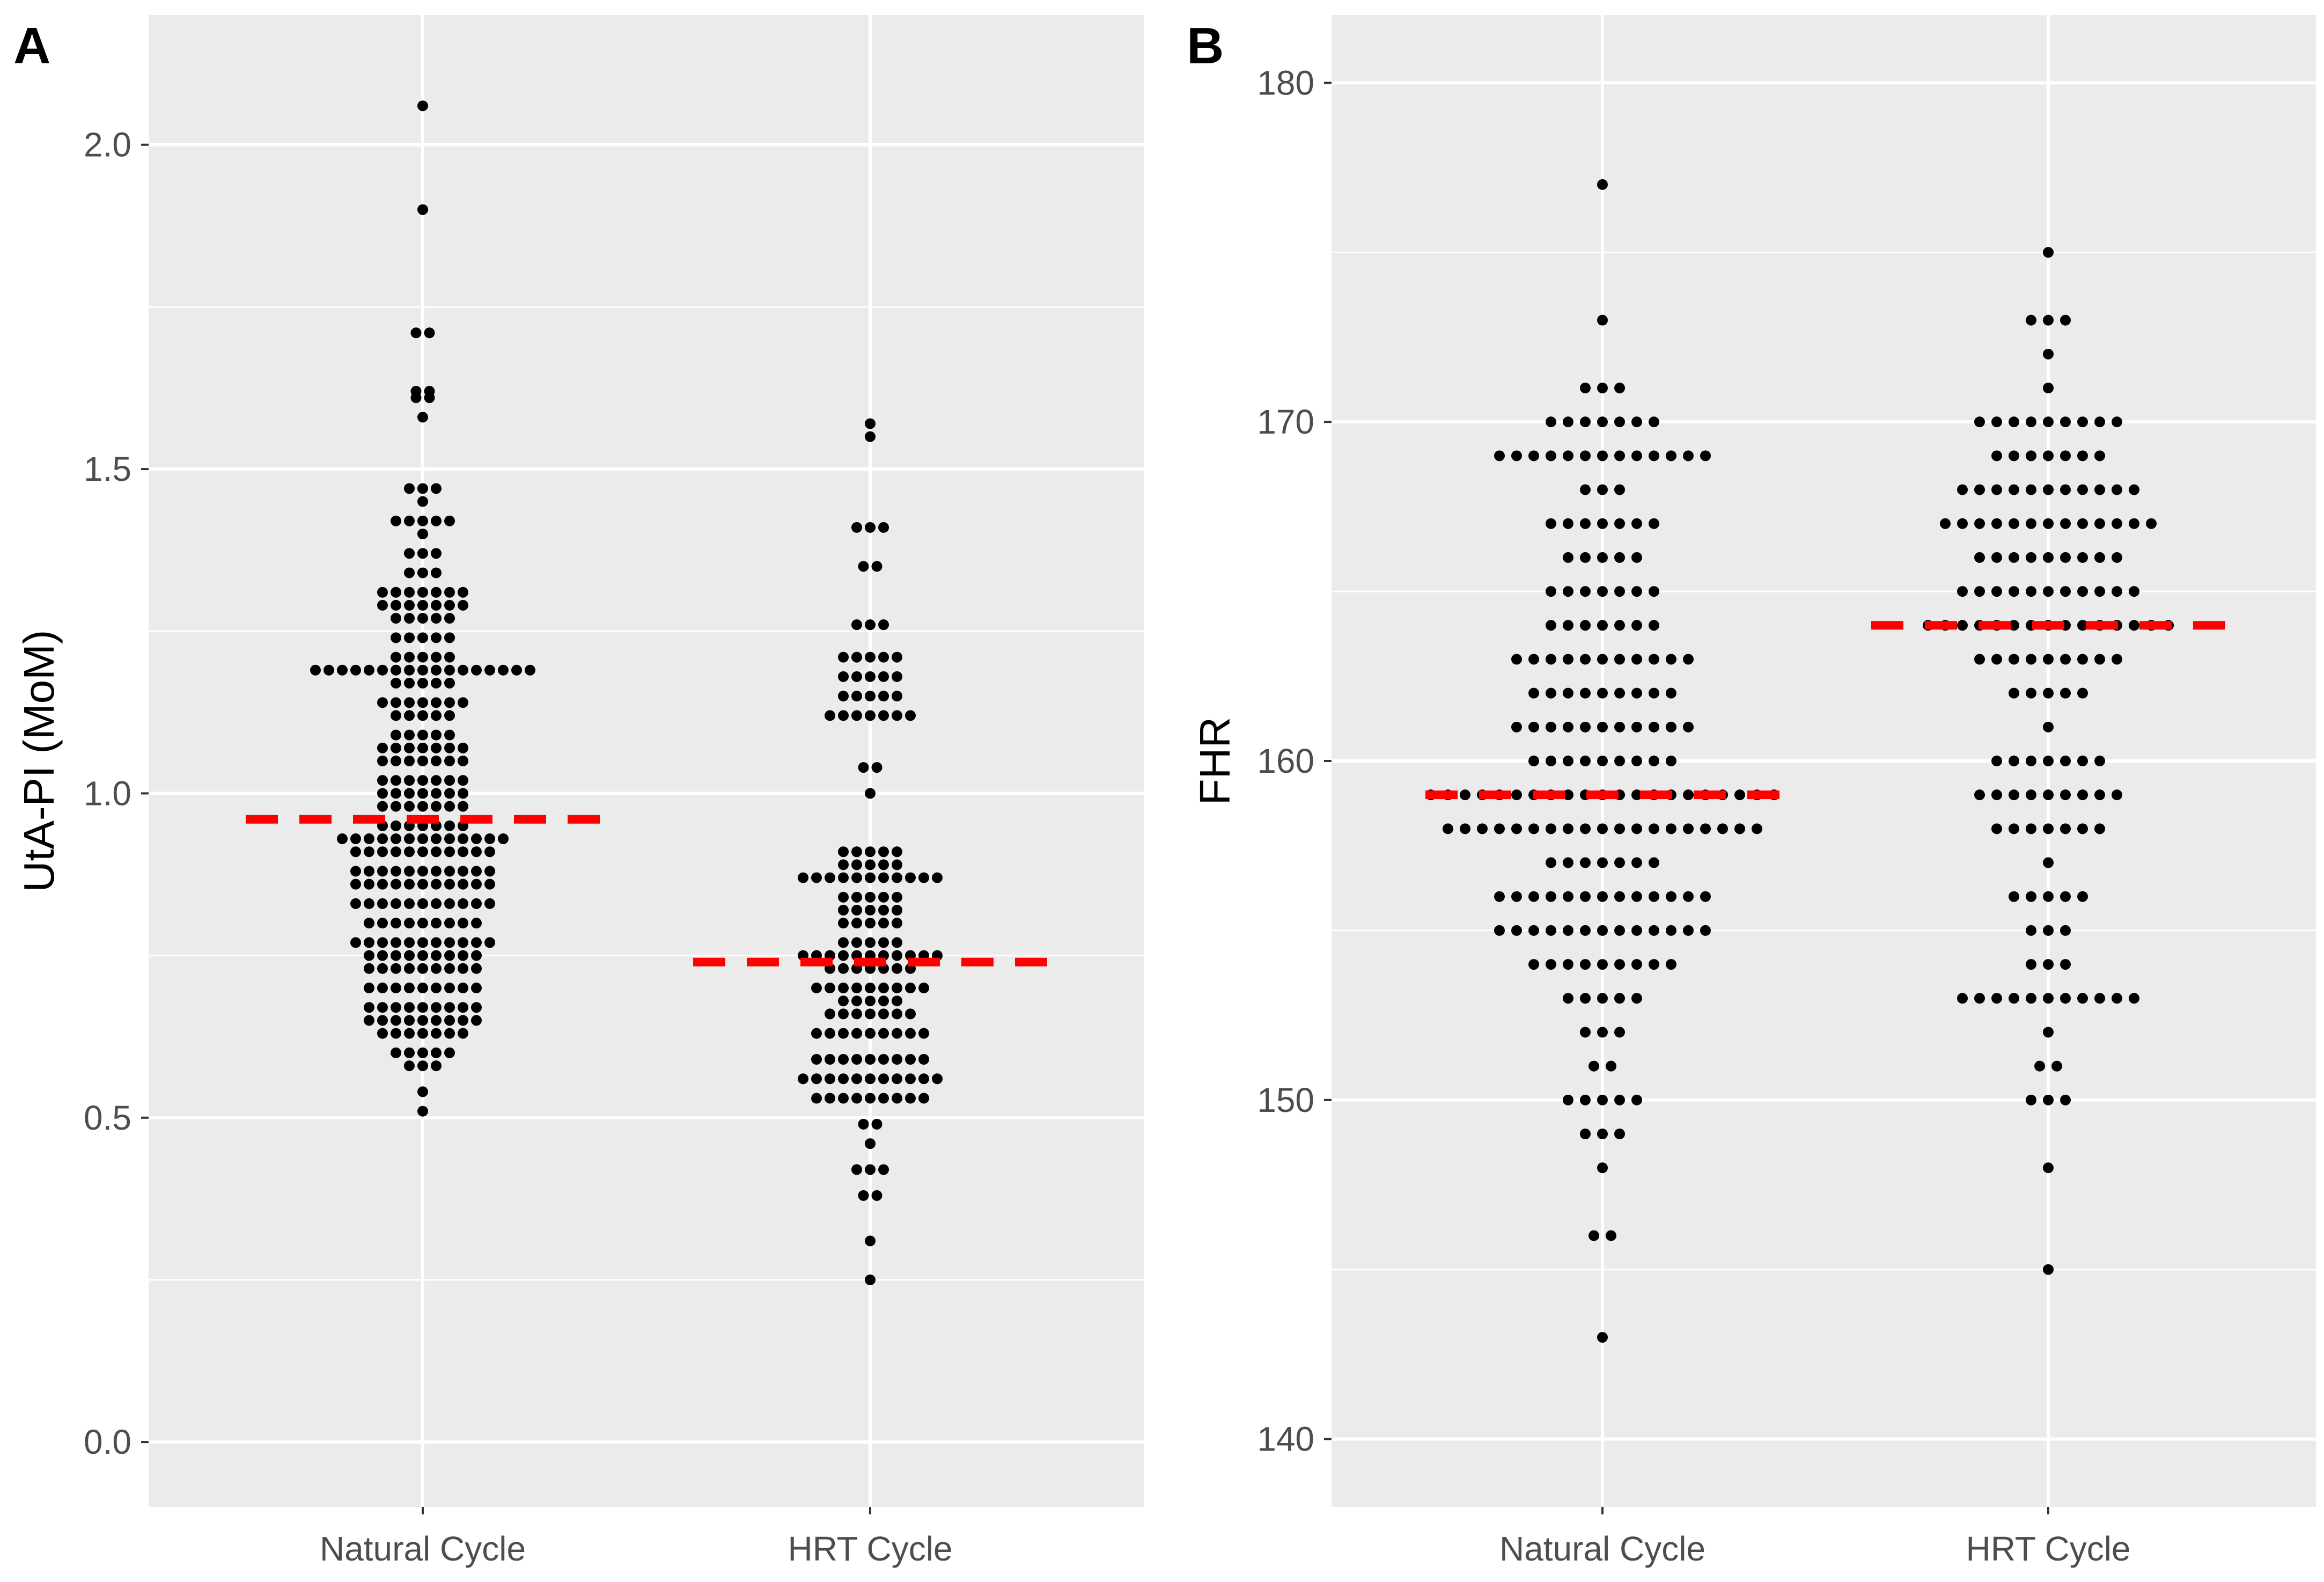 This screenshot has width=2324, height=1582. What do you see at coordinates (107, 145) in the screenshot?
I see `y-tick-label: 2.0` at bounding box center [107, 145].